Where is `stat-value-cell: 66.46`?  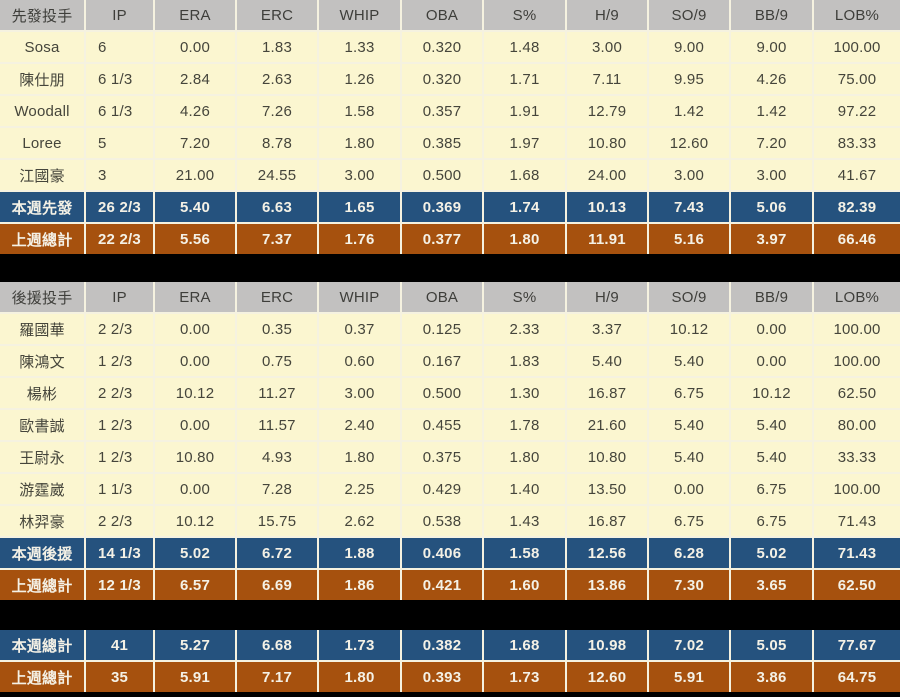 stat-value-cell: 66.46 is located at coordinates (857, 239).